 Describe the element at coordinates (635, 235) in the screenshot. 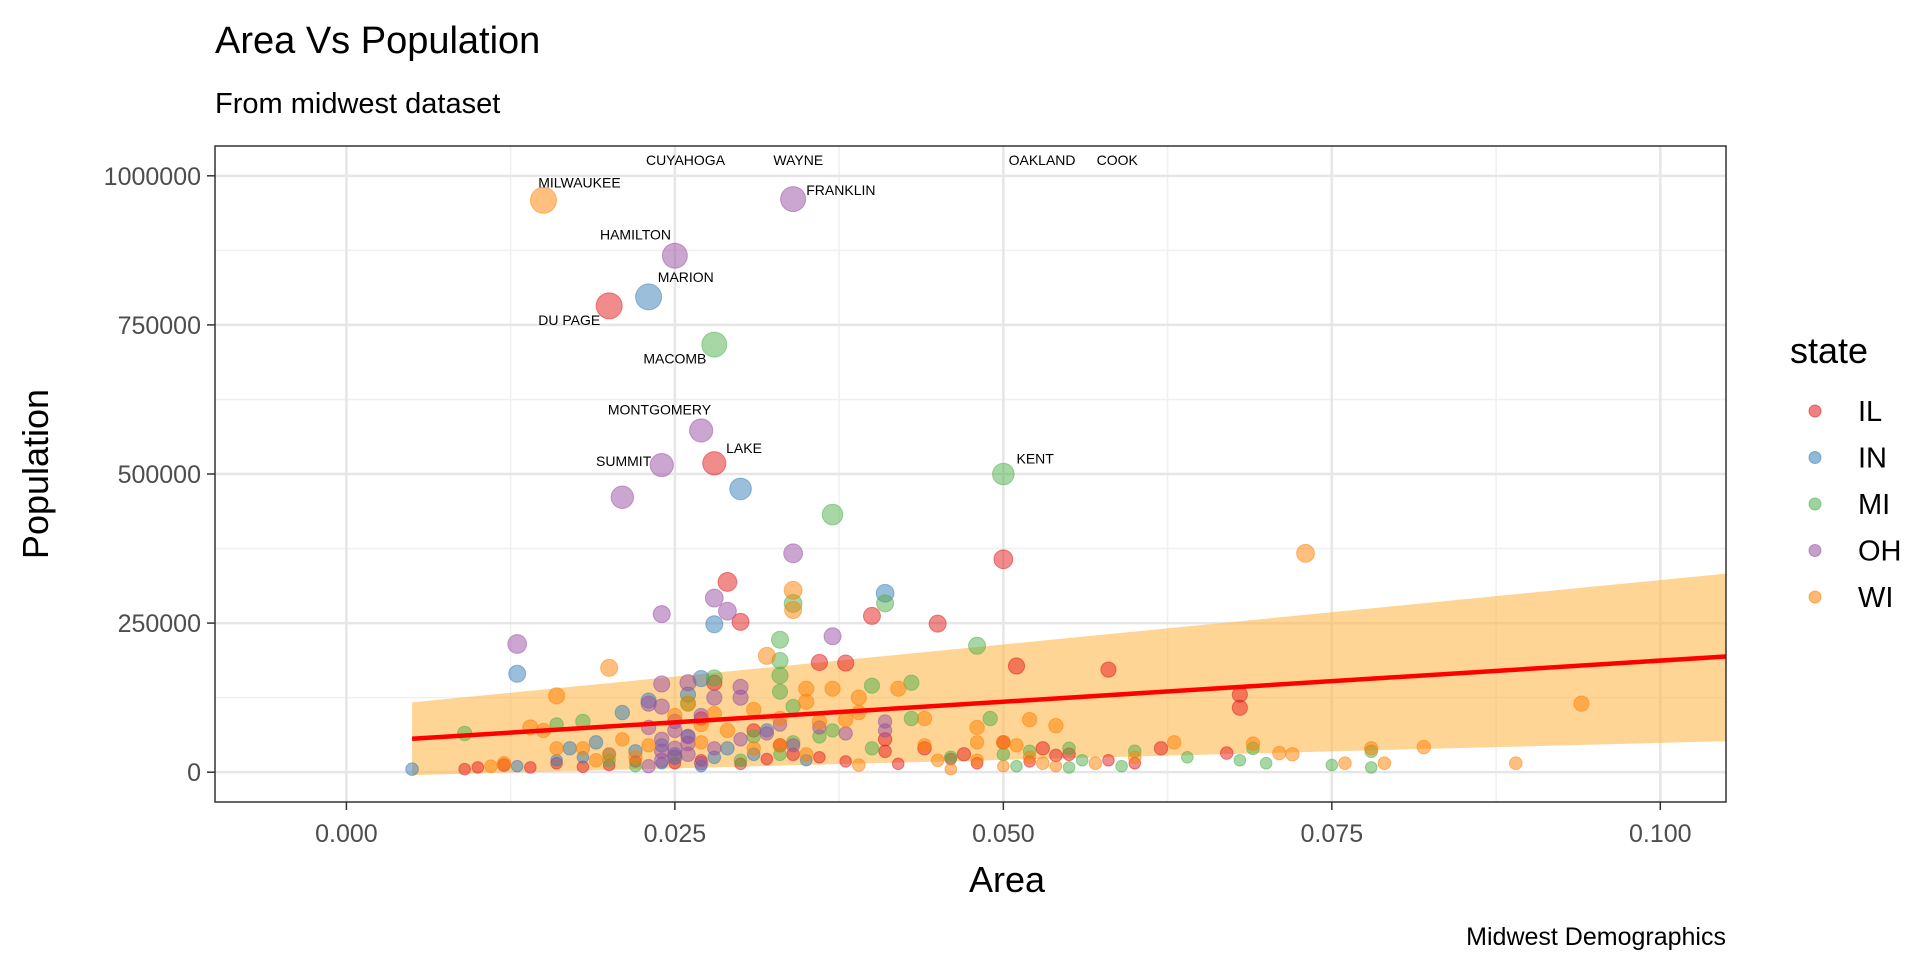

I see `point-label: HAMILTON` at that location.